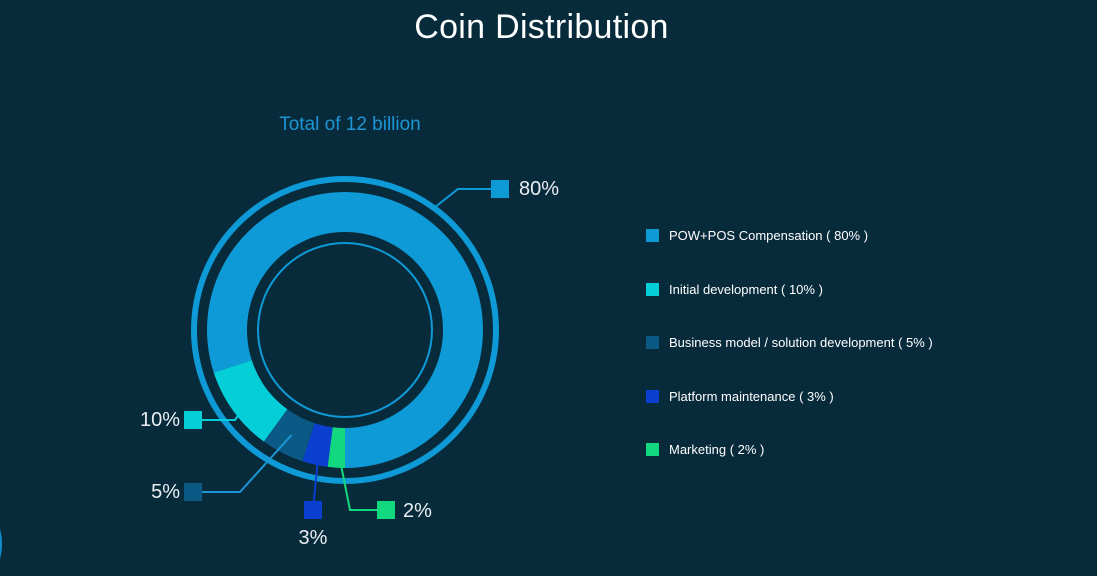  What do you see at coordinates (541, 27) in the screenshot?
I see `page-title: Coin Distribution` at bounding box center [541, 27].